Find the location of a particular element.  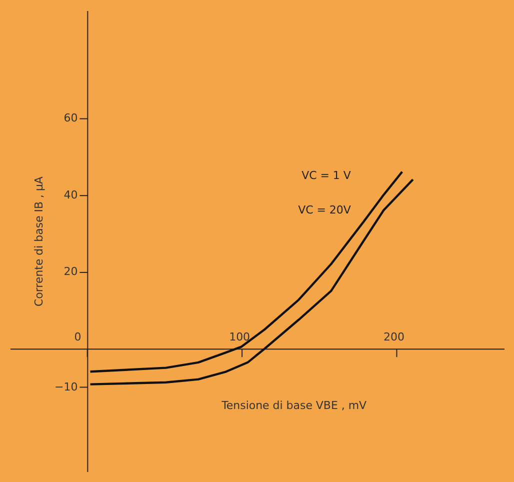

annotation: VC = 1 V is located at coordinates (327, 175).